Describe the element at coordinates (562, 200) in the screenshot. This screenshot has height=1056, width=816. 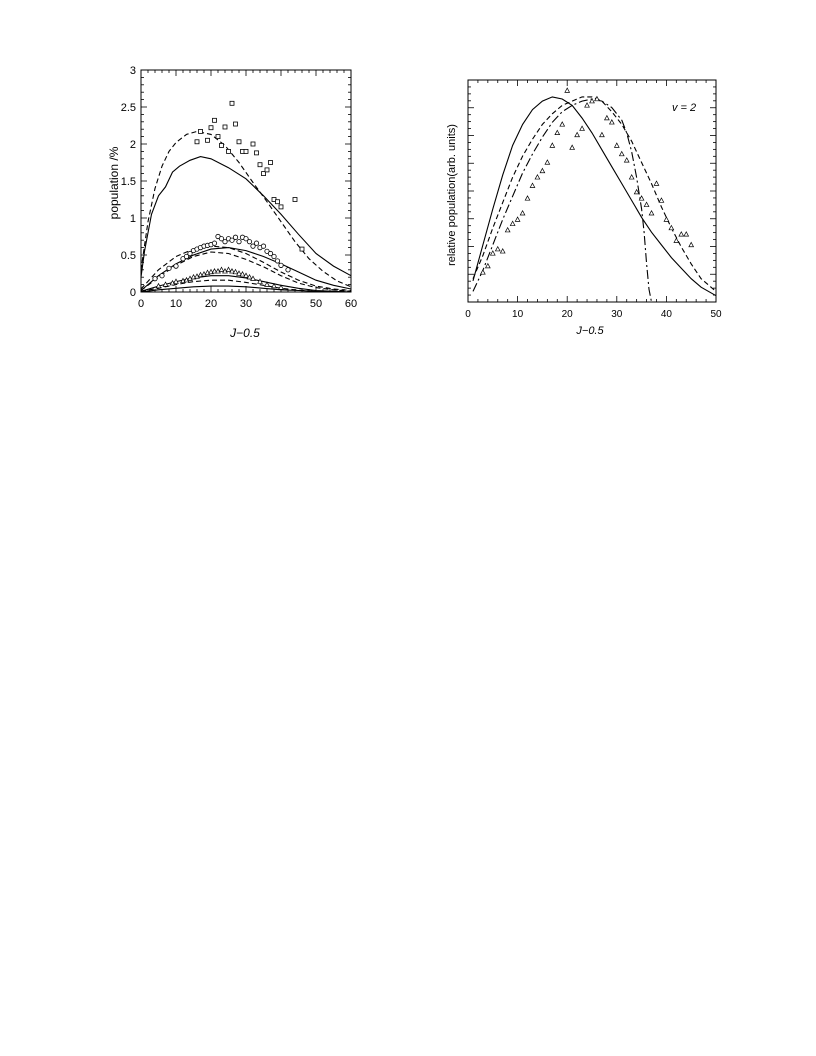
I see `right-curve-dash-dot` at that location.